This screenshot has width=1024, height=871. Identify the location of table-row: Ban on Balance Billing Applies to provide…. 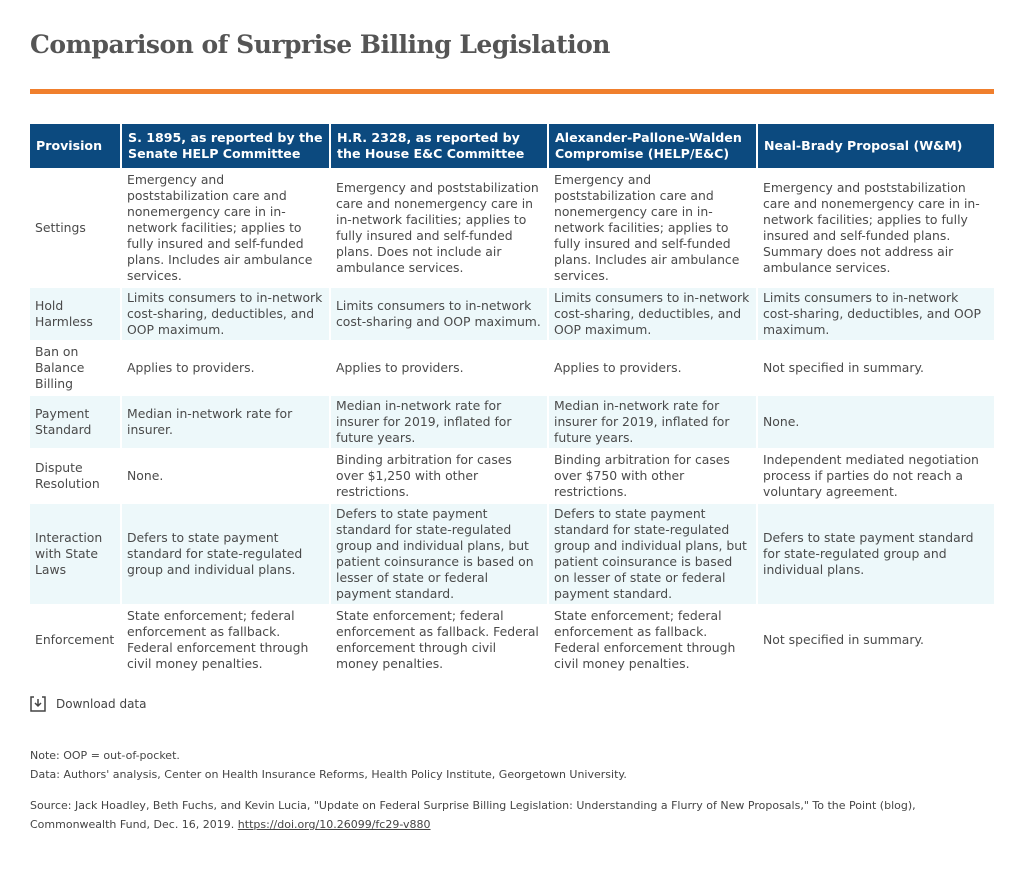
(512, 368).